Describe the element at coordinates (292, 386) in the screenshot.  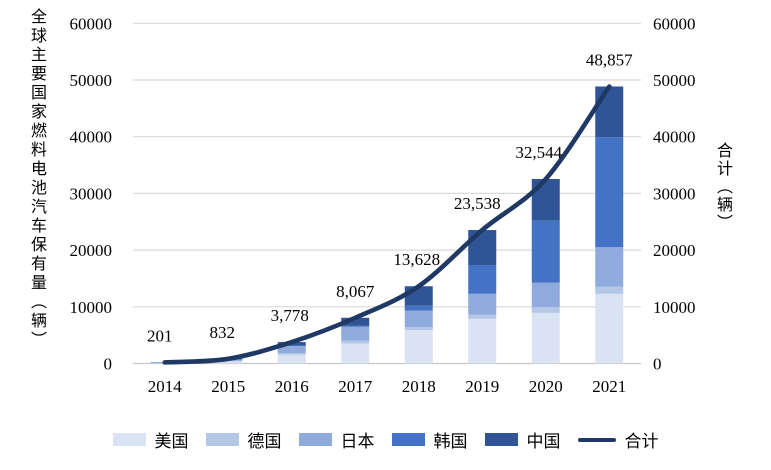
I see `x-tick-label-2016: 2016` at that location.